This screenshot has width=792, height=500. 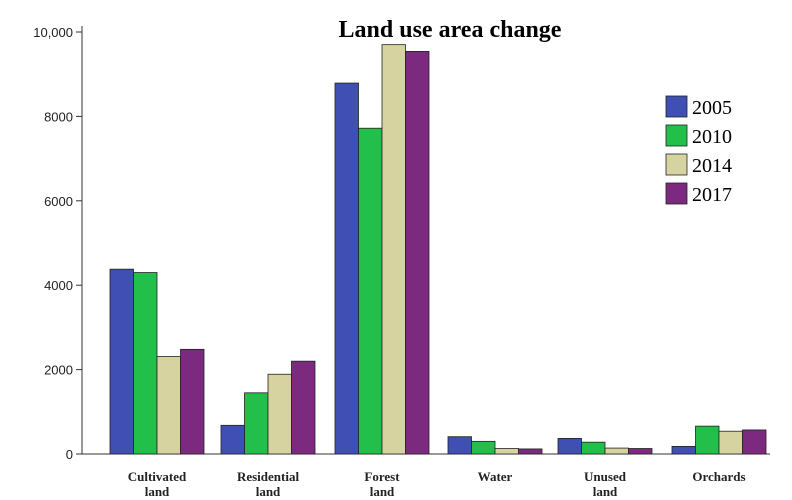 I want to click on legend-label: 2010, so click(x=712, y=137).